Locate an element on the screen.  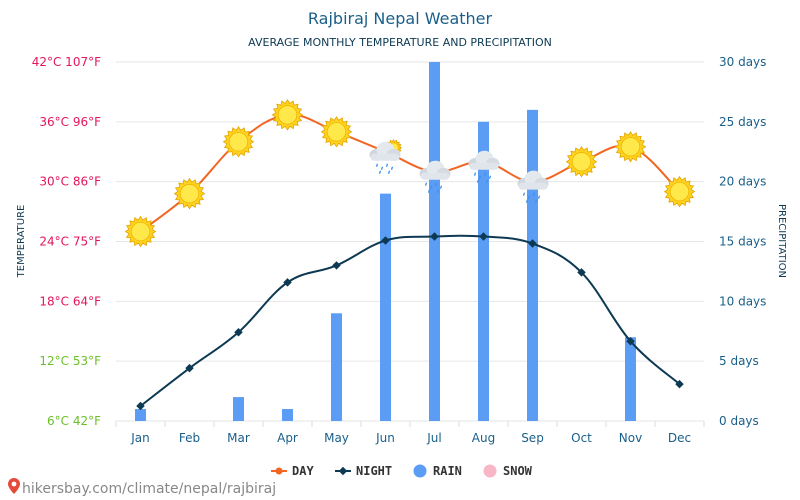
location-pin-icon is located at coordinates (14, 486).